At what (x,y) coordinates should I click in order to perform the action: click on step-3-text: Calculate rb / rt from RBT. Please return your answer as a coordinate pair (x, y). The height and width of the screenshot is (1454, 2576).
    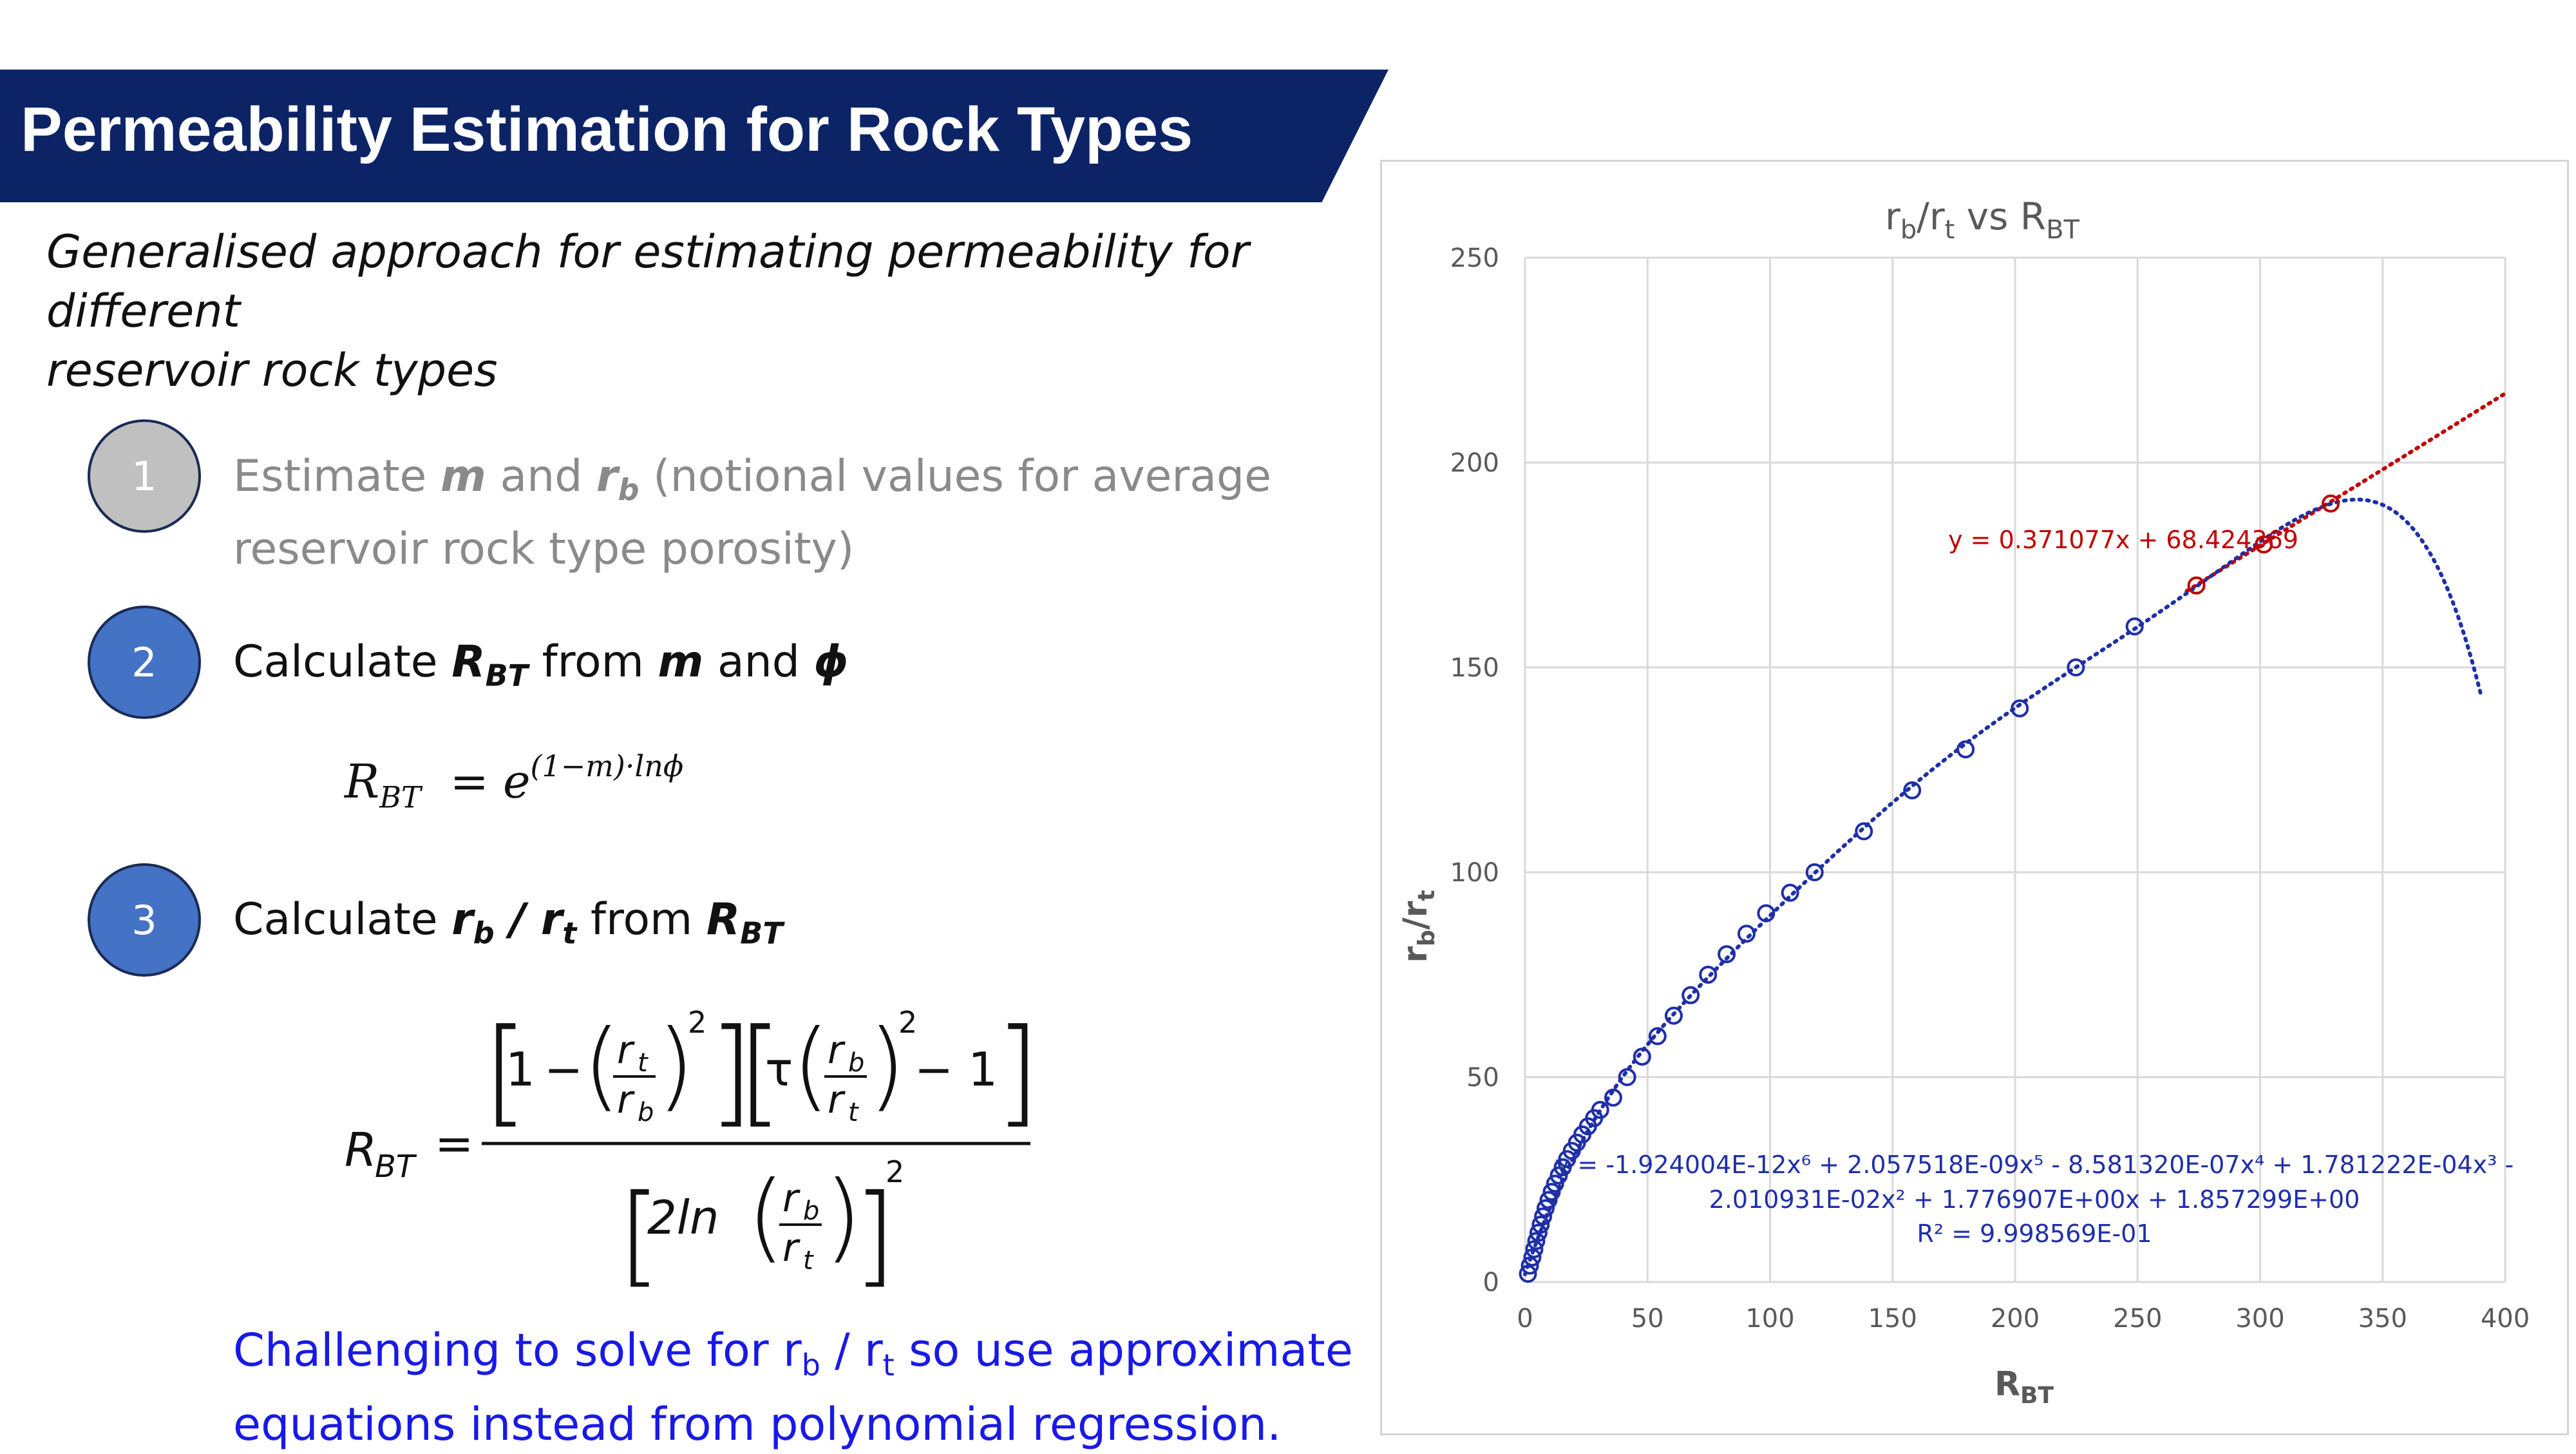
    Looking at the image, I should click on (508, 923).